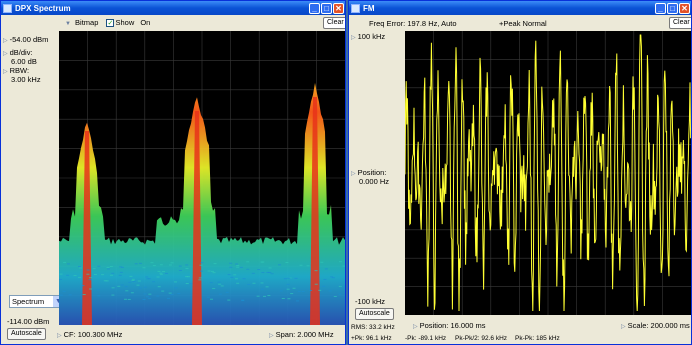 This screenshot has height=345, width=692. What do you see at coordinates (120, 23) in the screenshot?
I see `show-checkbox: ✓ Show` at bounding box center [120, 23].